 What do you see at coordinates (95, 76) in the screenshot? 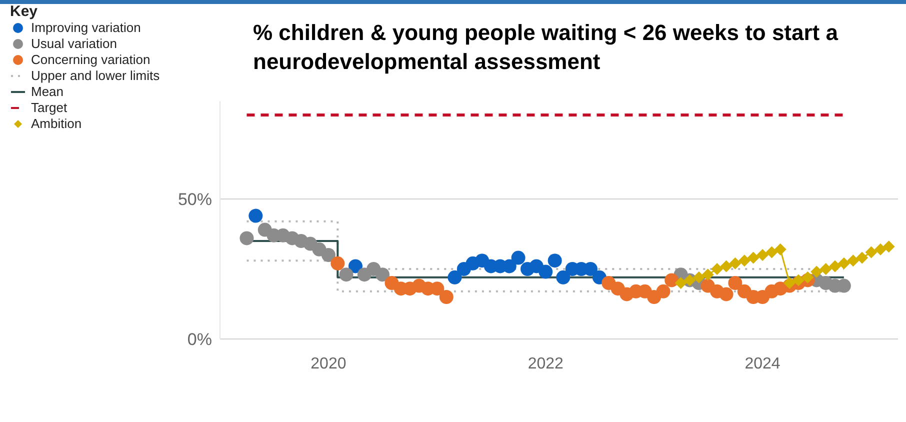
I see `legend-label: Upper and lower limits` at bounding box center [95, 76].